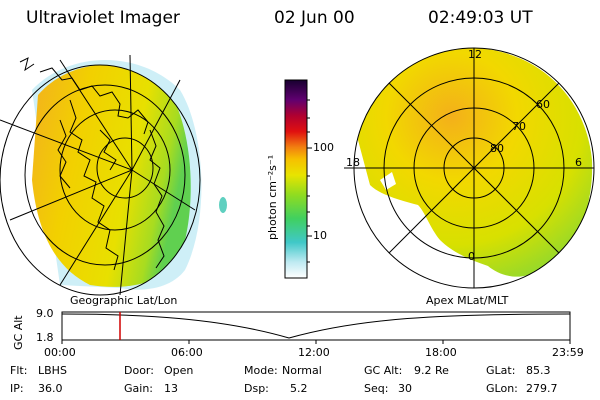 Image resolution: width=600 pixels, height=400 pixels. I want to click on time-readout: 02:49:03 UT, so click(480, 18).